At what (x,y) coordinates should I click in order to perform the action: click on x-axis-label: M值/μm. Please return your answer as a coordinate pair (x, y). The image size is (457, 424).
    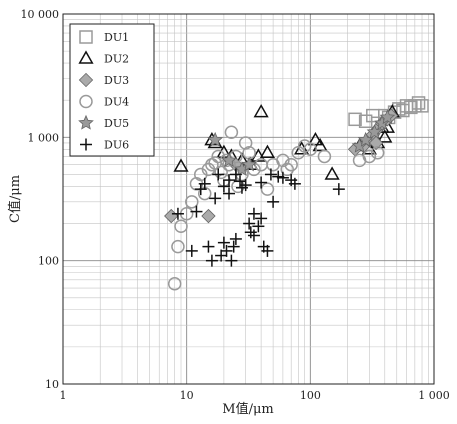
    Looking at the image, I should click on (247, 409).